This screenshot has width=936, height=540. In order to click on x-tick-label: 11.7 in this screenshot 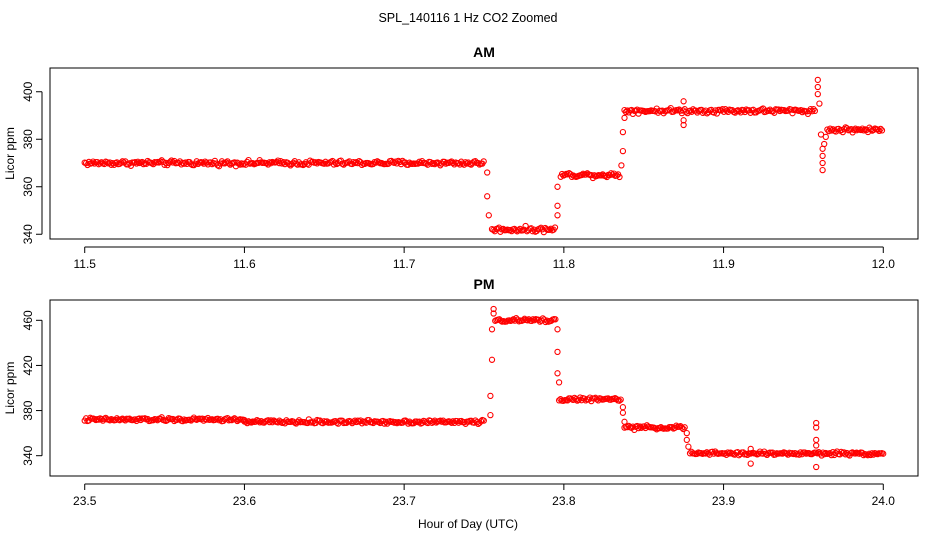, I will do `click(404, 264)`.